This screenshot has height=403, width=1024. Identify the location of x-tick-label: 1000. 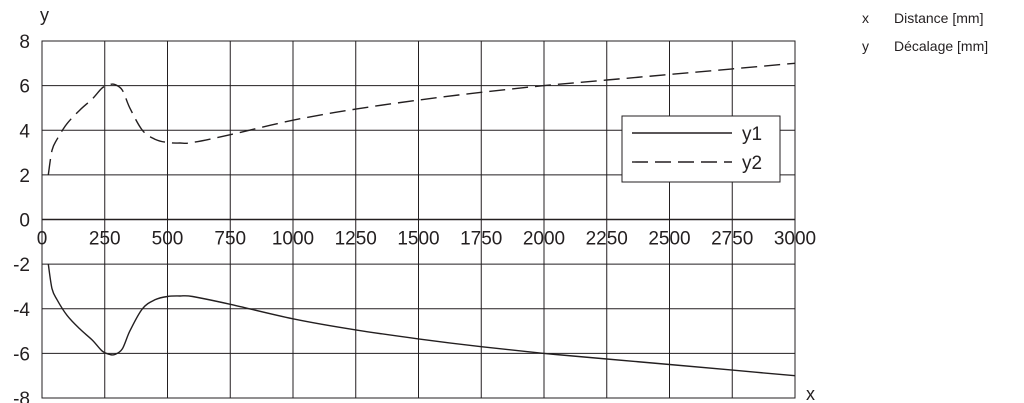
(293, 239).